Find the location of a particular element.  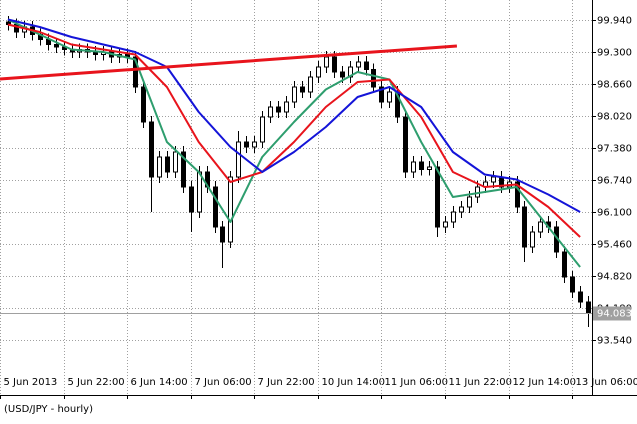

x-tick-label: 7 Jun 22:00 is located at coordinates (286, 382).